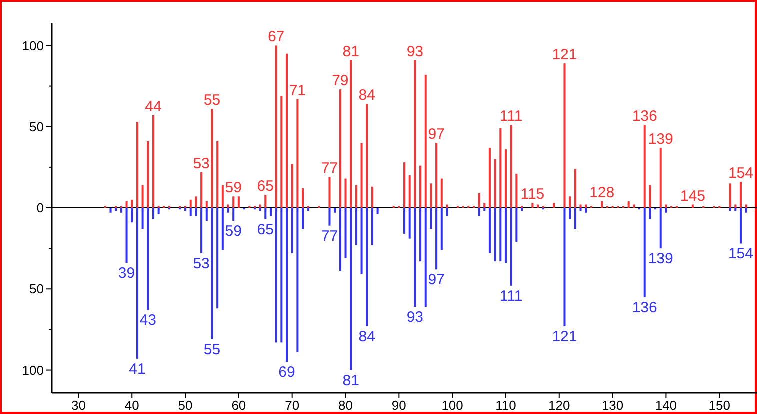  What do you see at coordinates (148, 321) in the screenshot?
I see `annotation: 43` at bounding box center [148, 321].